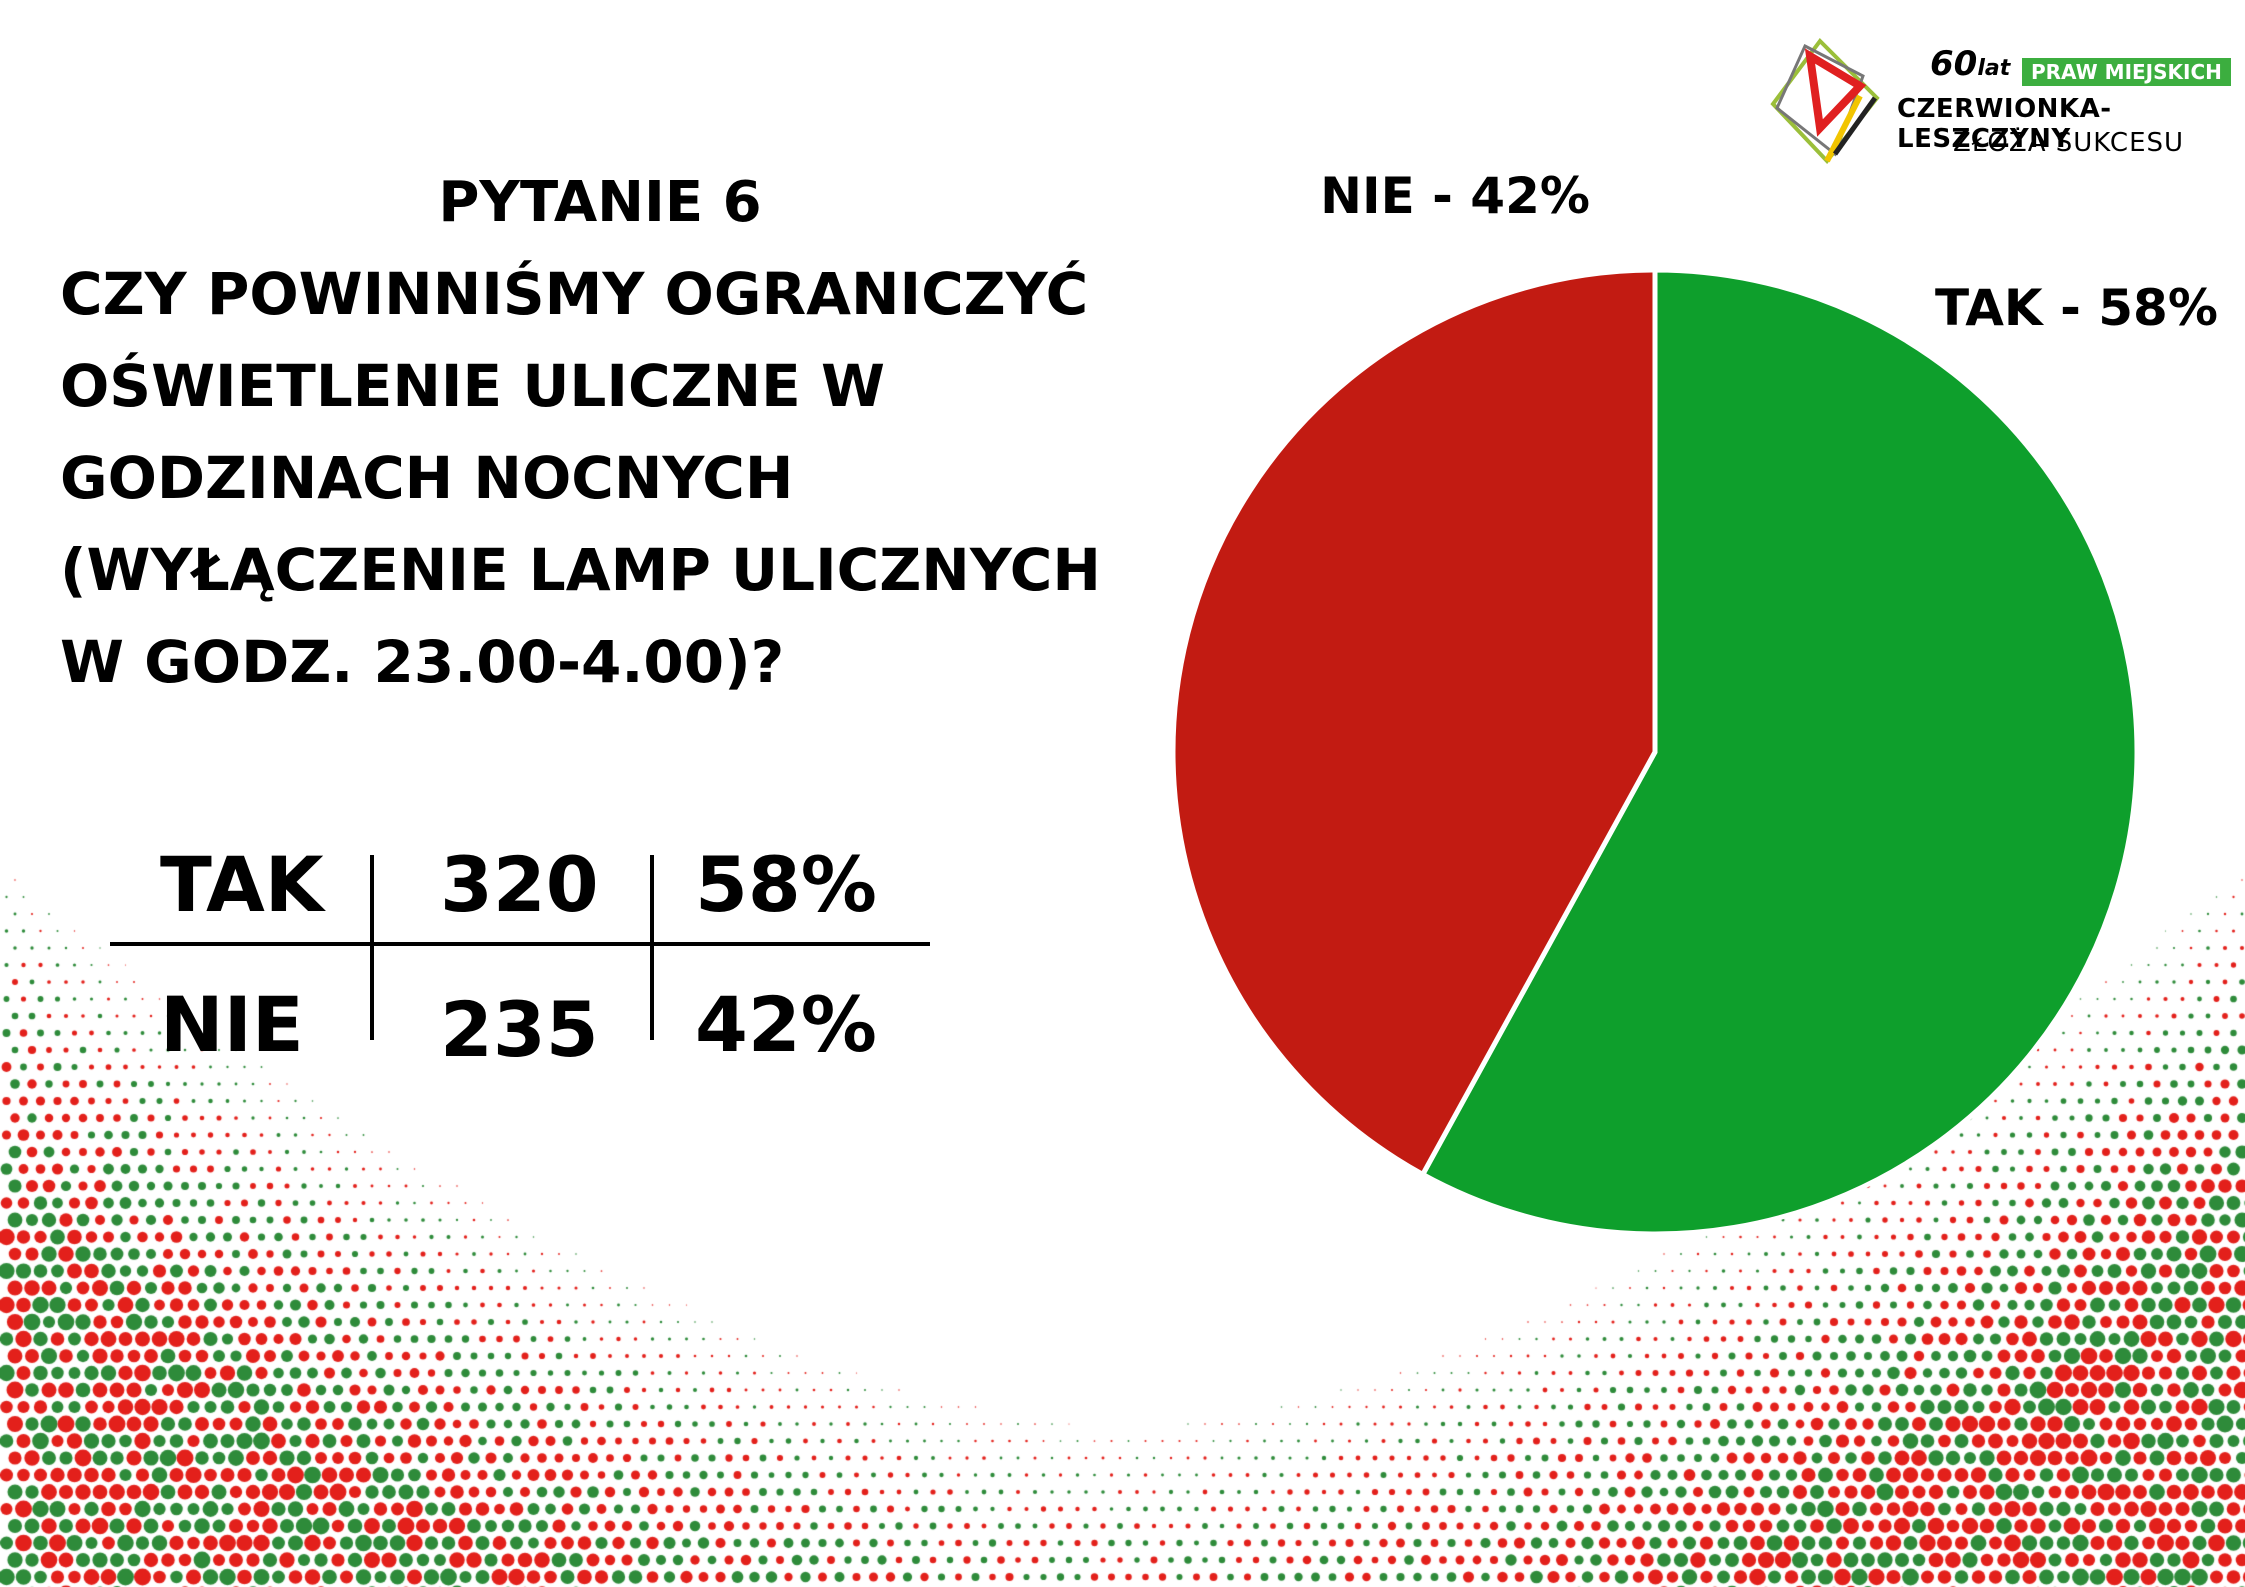 The height and width of the screenshot is (1587, 2245). I want to click on pie-labels: TAK - 58% NIE - 42%, so click(1769, 252).